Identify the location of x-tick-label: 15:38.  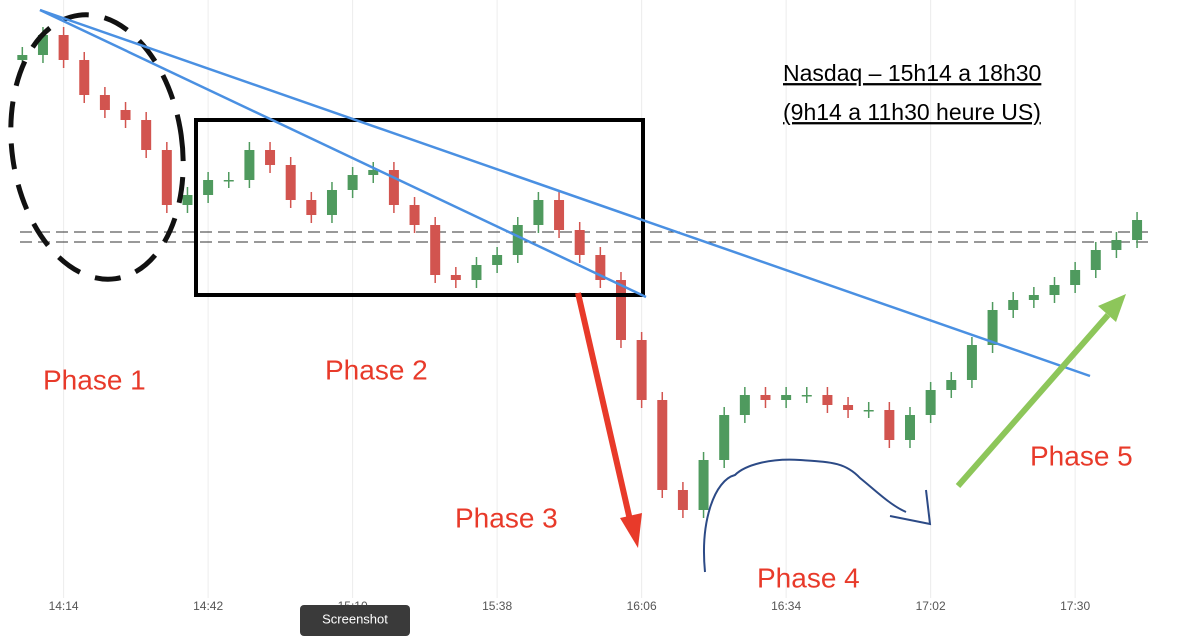
(497, 606).